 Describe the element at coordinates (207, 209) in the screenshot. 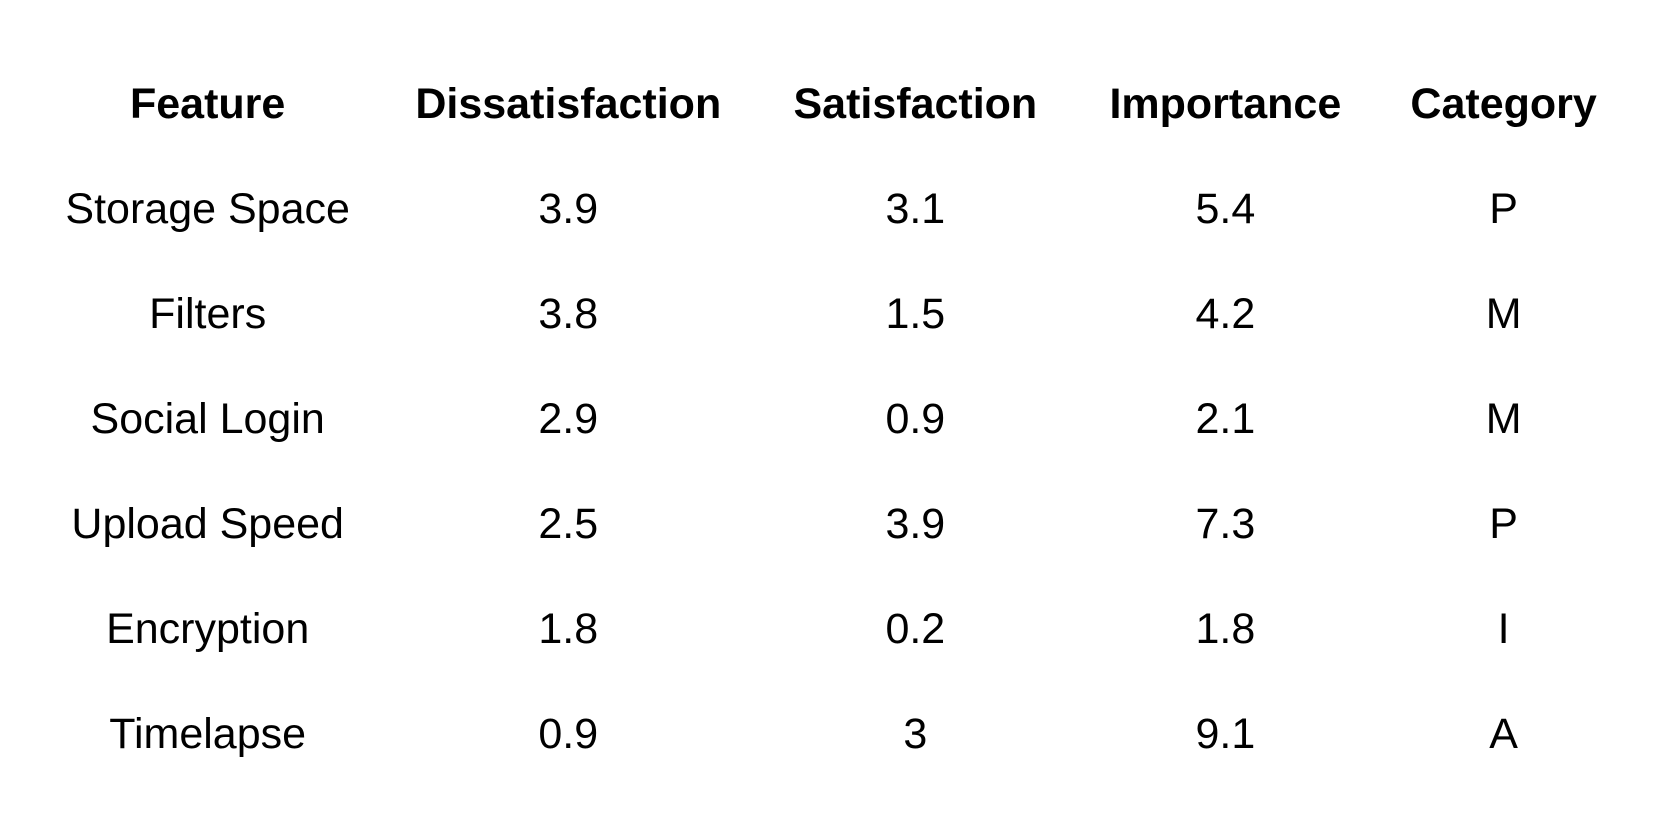

I see `cell-feature: Storage Space` at that location.